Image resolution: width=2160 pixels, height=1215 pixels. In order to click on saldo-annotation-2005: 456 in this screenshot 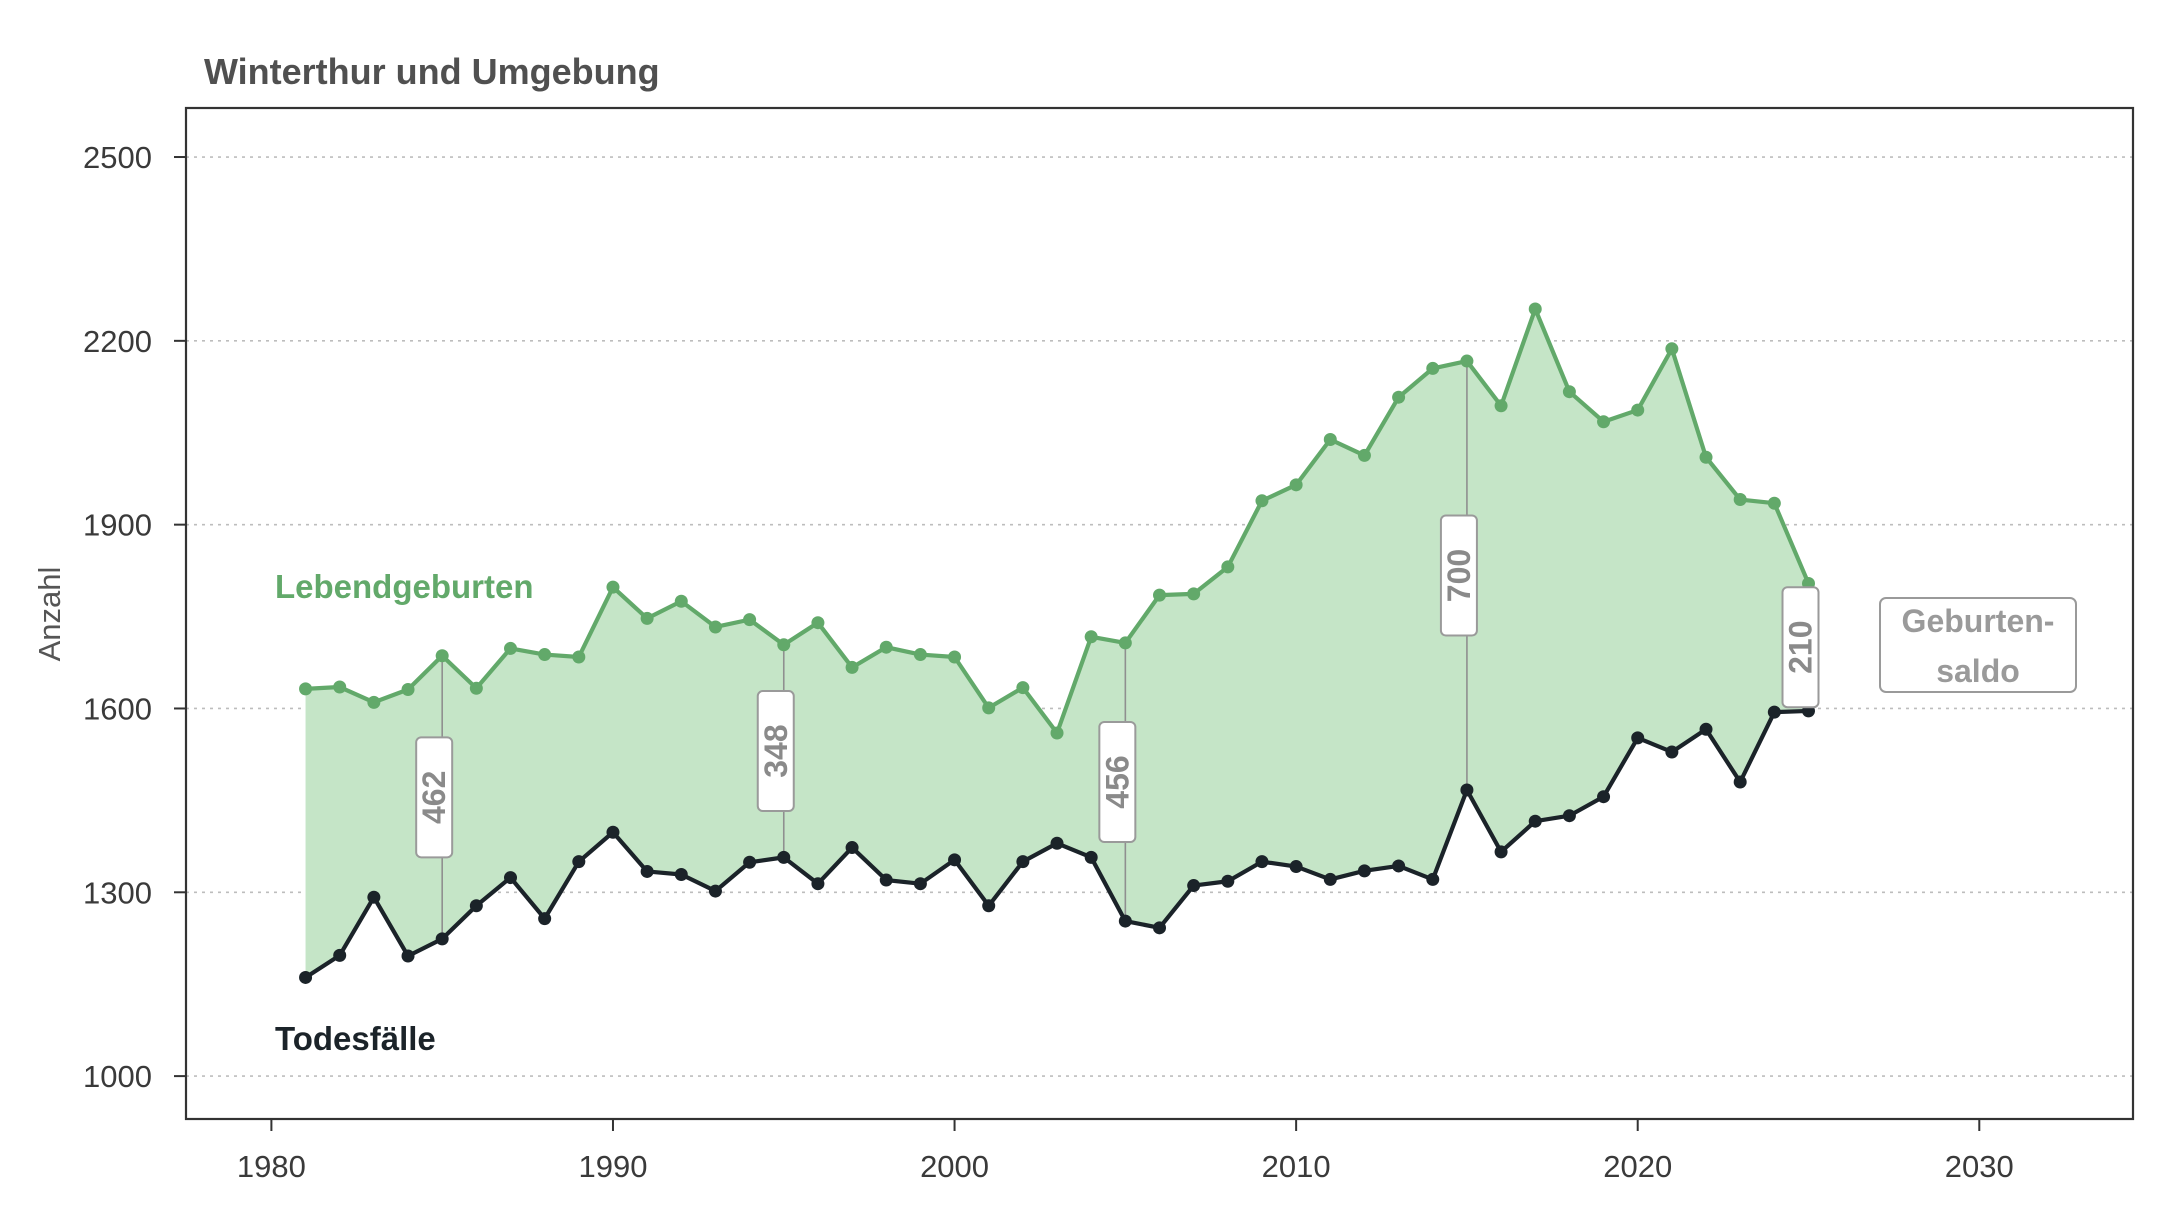, I will do `click(1117, 782)`.